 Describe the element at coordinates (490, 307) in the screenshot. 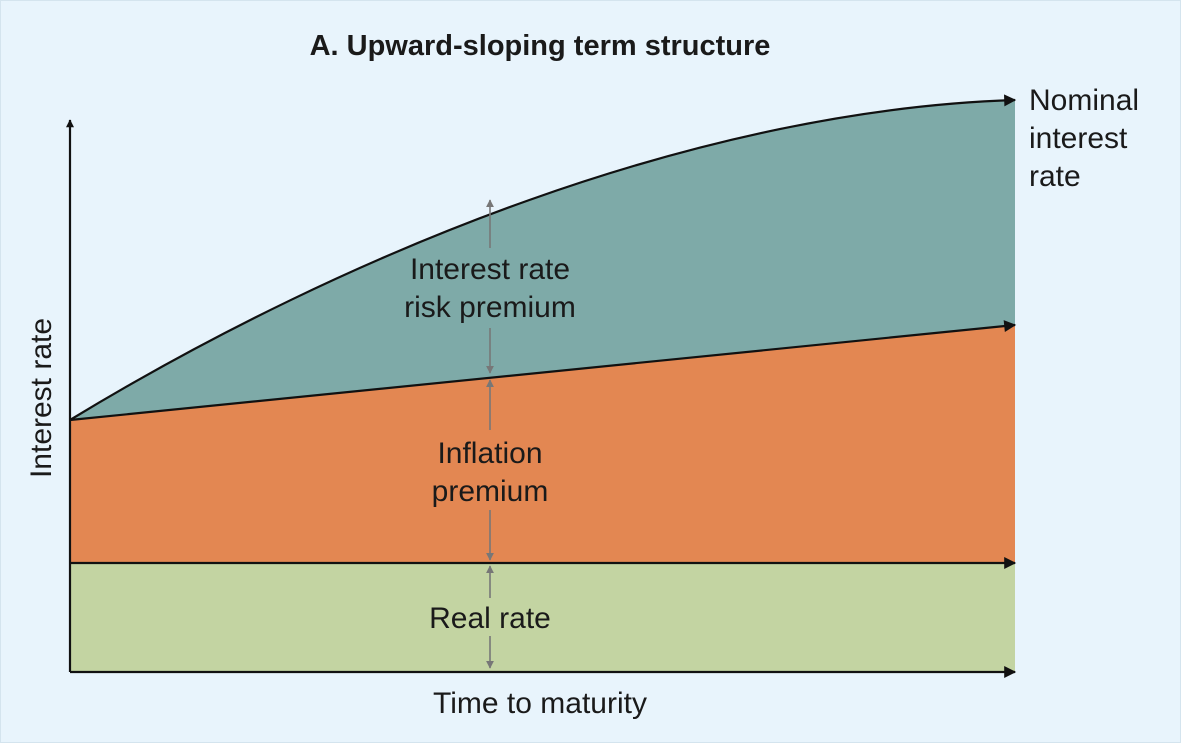

I see `region-label: risk premium` at that location.